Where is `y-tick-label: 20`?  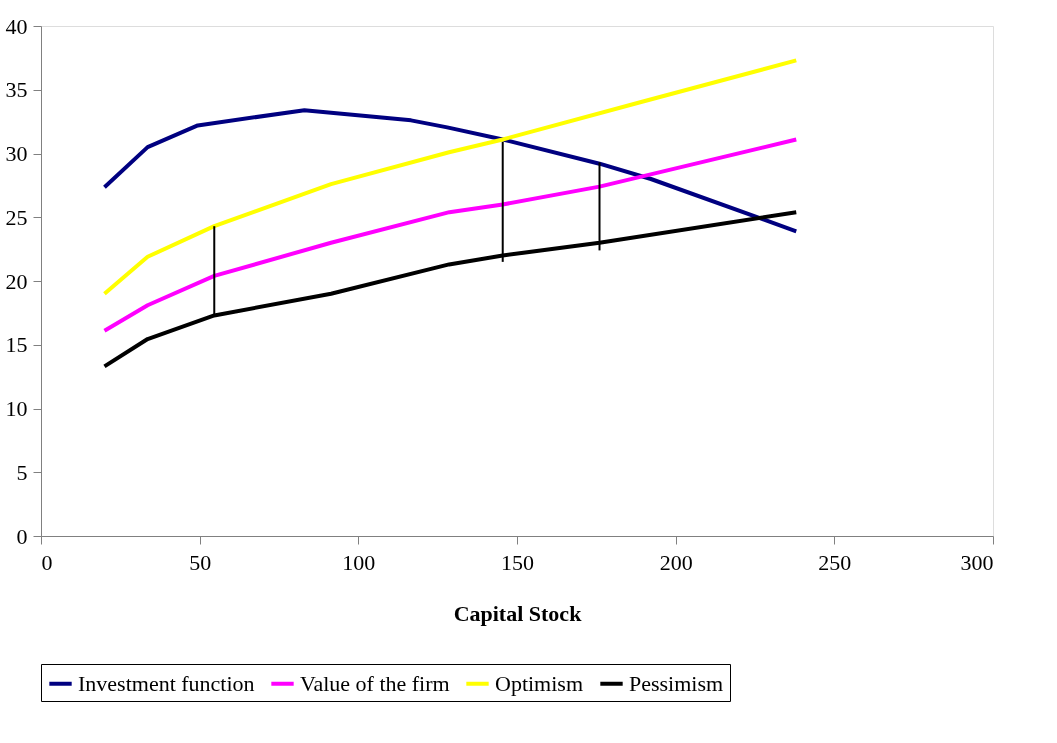 y-tick-label: 20 is located at coordinates (16, 281).